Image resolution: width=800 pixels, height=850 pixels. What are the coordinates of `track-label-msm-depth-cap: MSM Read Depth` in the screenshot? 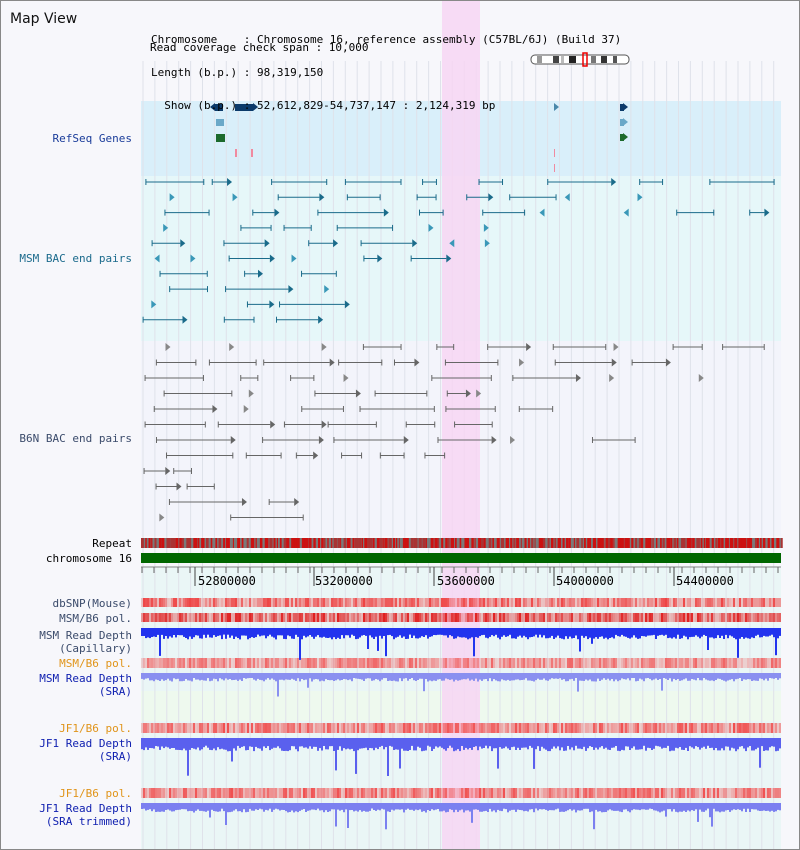 It's located at (85, 635).